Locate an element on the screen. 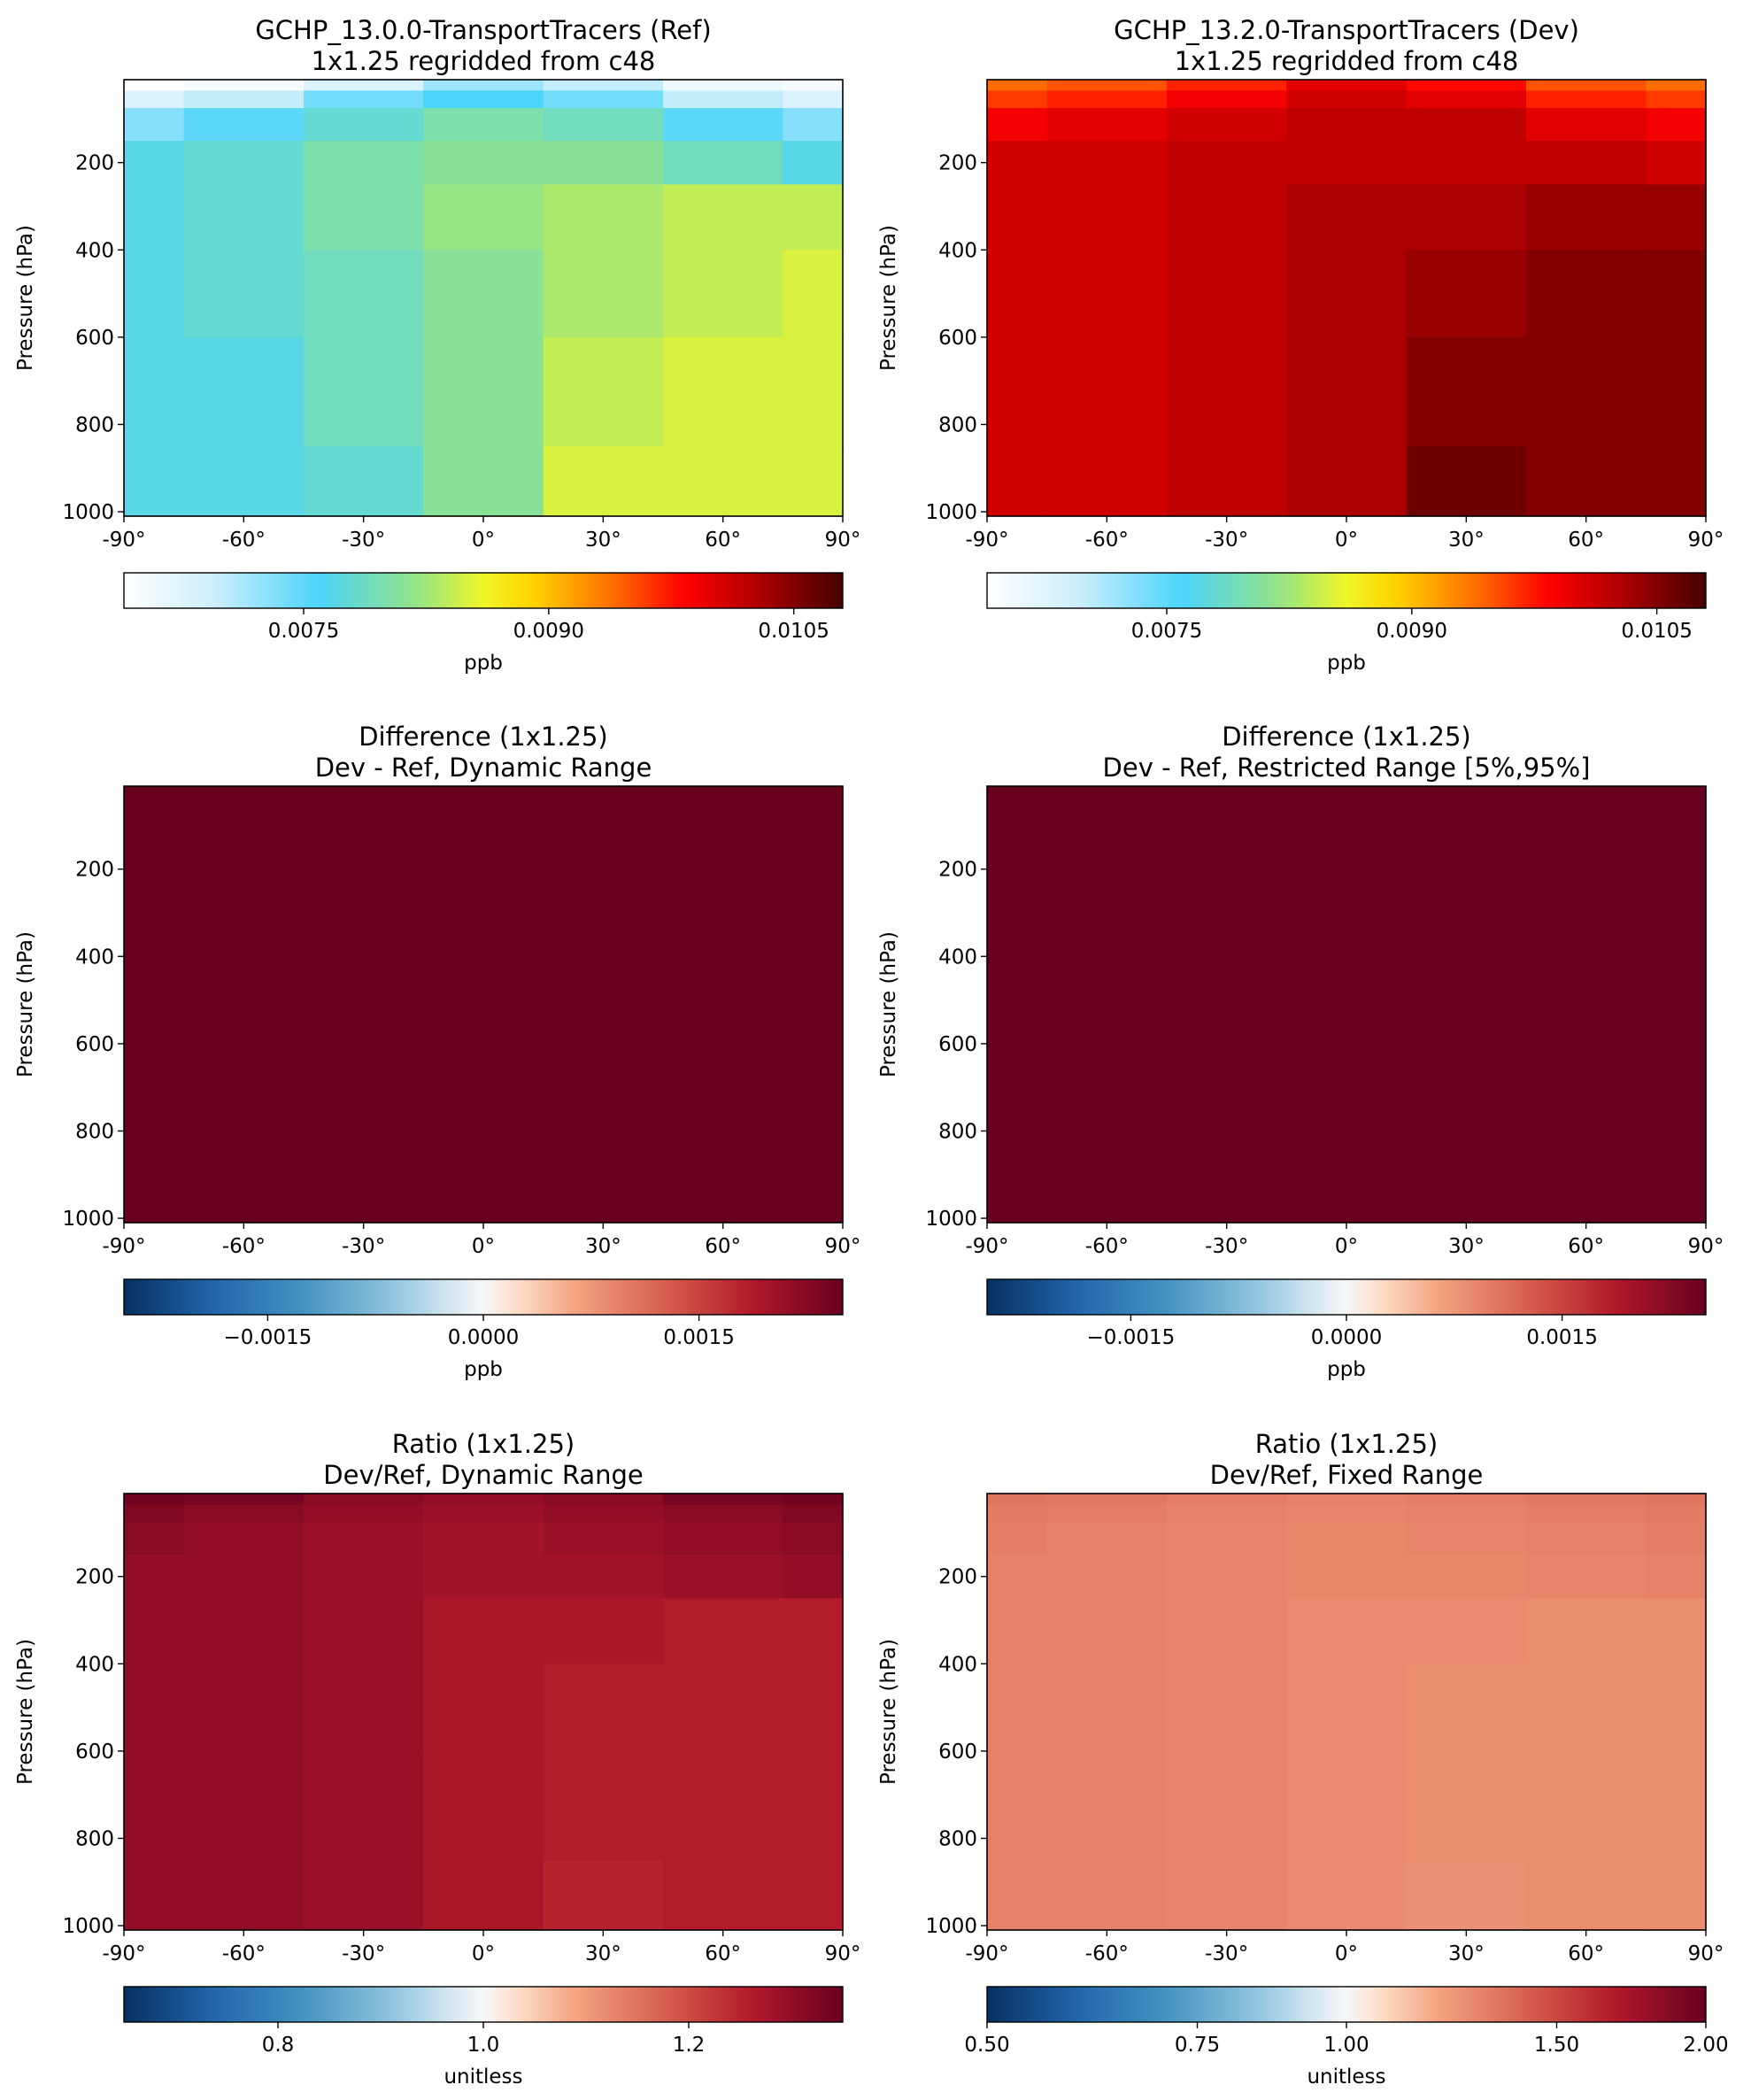 The width and height of the screenshot is (1751, 2100). colorbar-label: ppb is located at coordinates (483, 1370).